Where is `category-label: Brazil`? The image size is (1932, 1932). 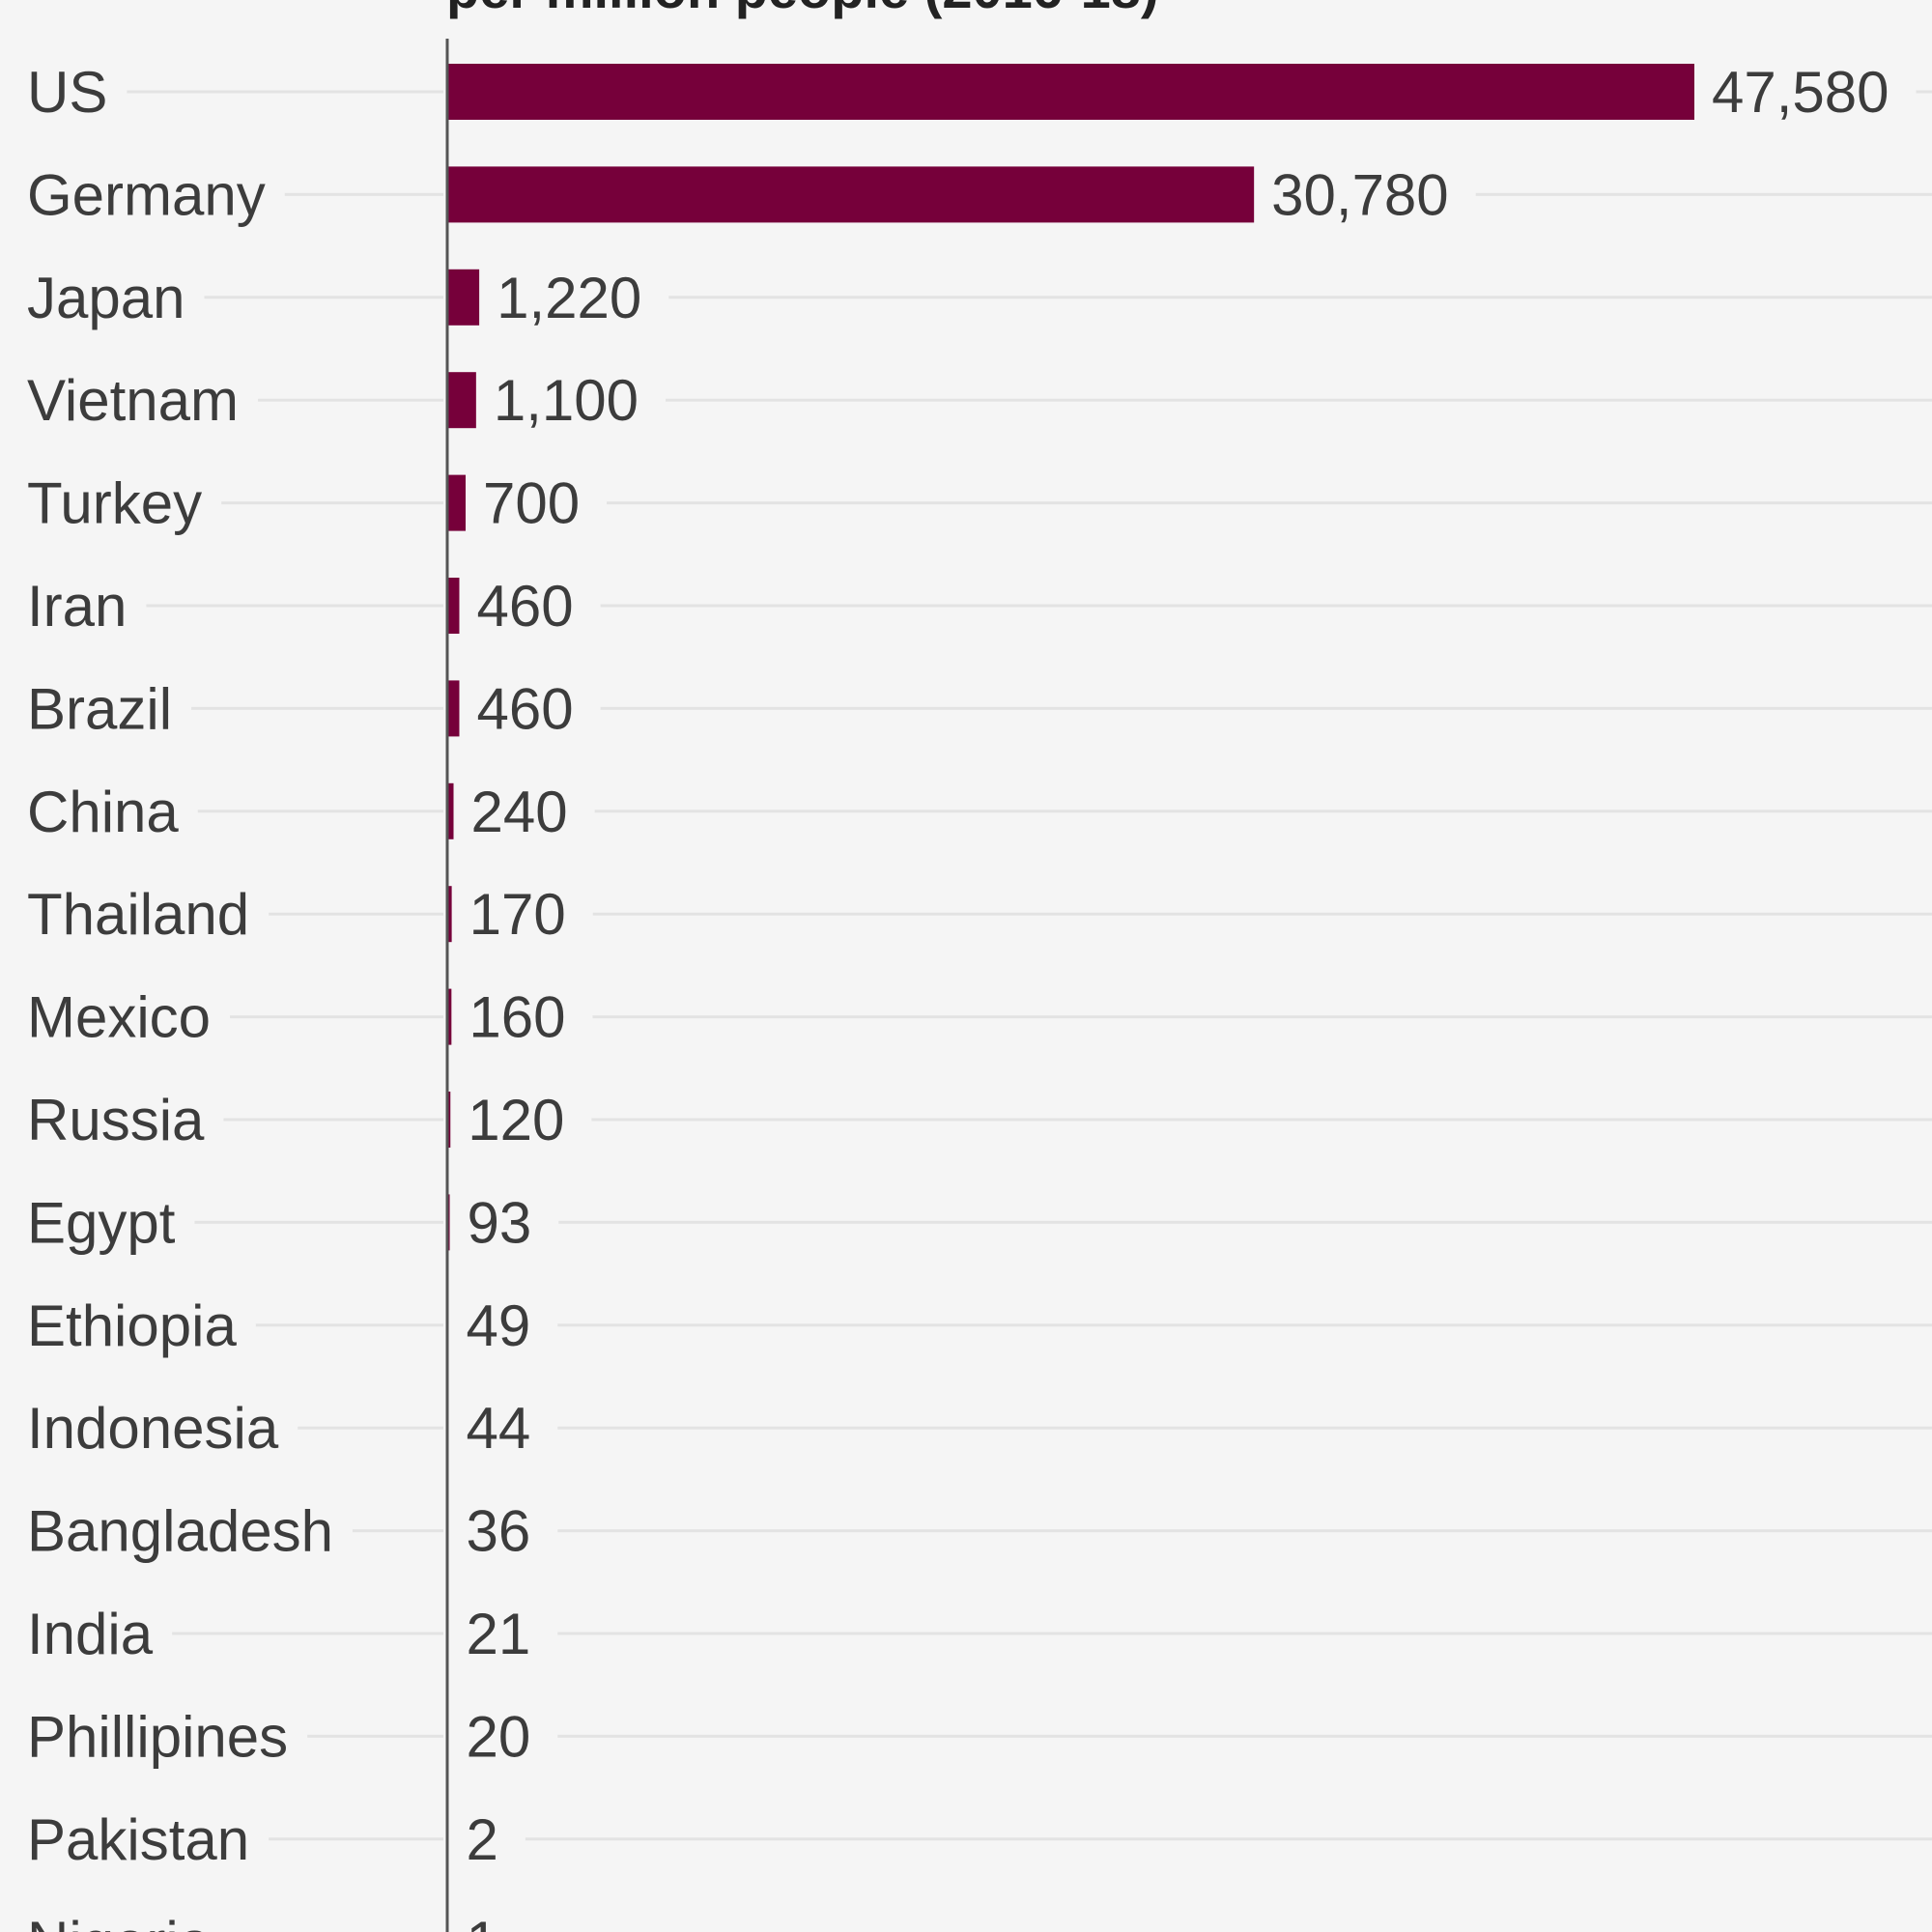 category-label: Brazil is located at coordinates (99, 708).